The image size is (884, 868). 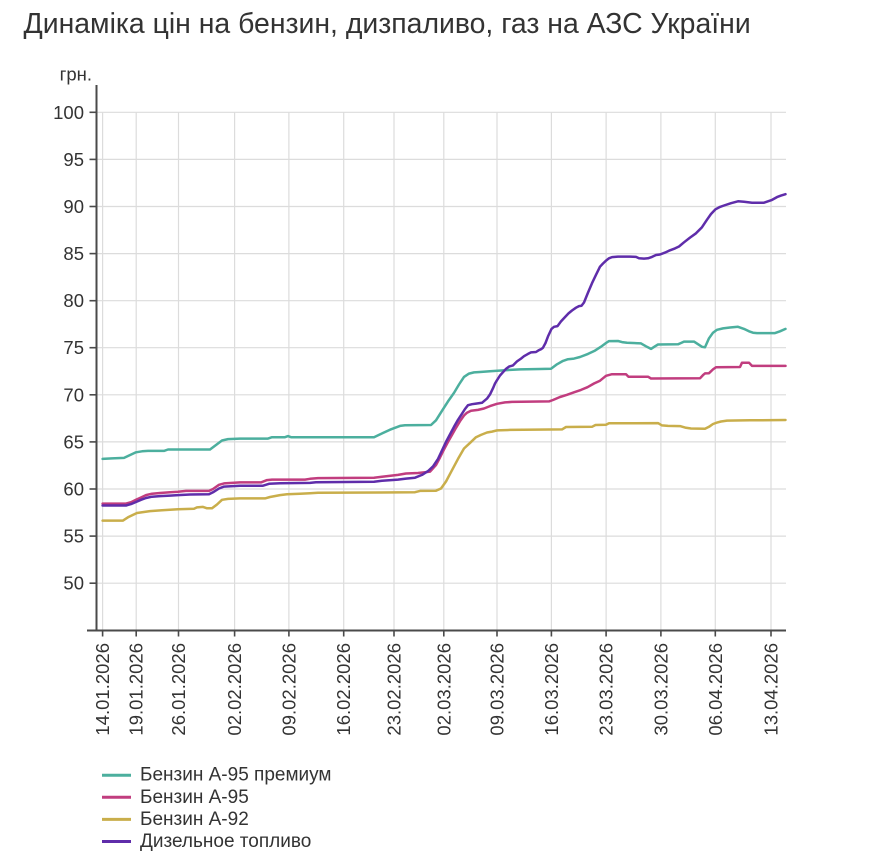 What do you see at coordinates (68, 112) in the screenshot?
I see `svg-text: 100` at bounding box center [68, 112].